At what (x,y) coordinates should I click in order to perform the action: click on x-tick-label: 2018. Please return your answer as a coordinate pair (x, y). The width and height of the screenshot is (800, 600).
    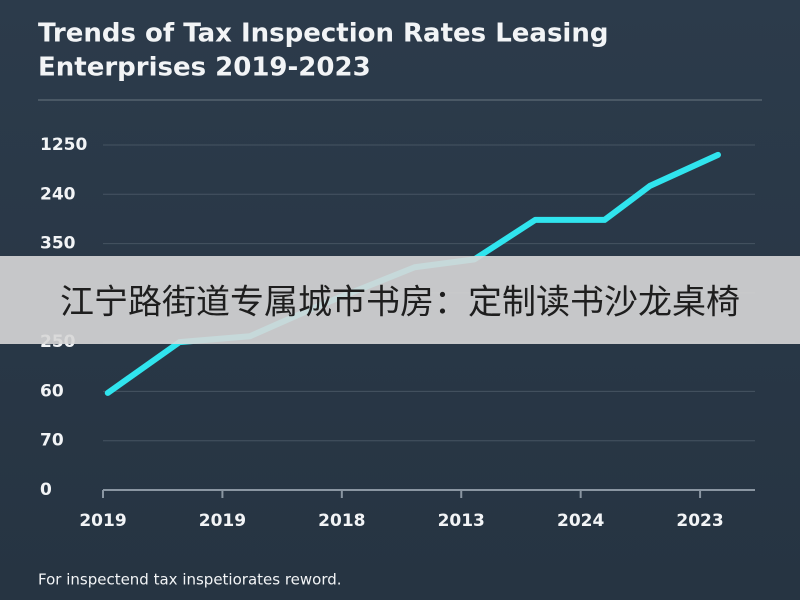
    Looking at the image, I should click on (341, 521).